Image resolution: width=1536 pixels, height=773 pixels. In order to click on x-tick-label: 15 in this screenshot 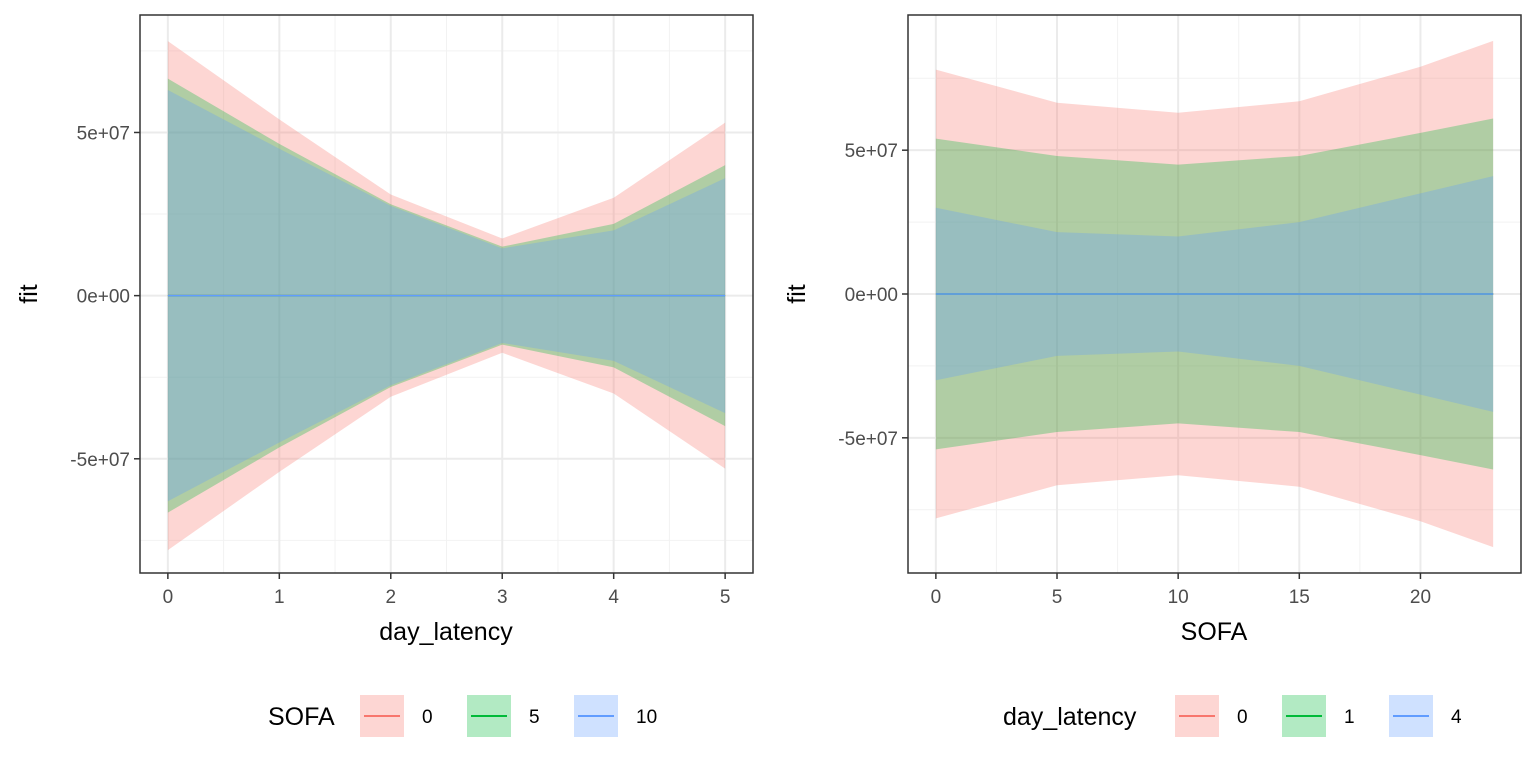, I will do `click(1299, 597)`.